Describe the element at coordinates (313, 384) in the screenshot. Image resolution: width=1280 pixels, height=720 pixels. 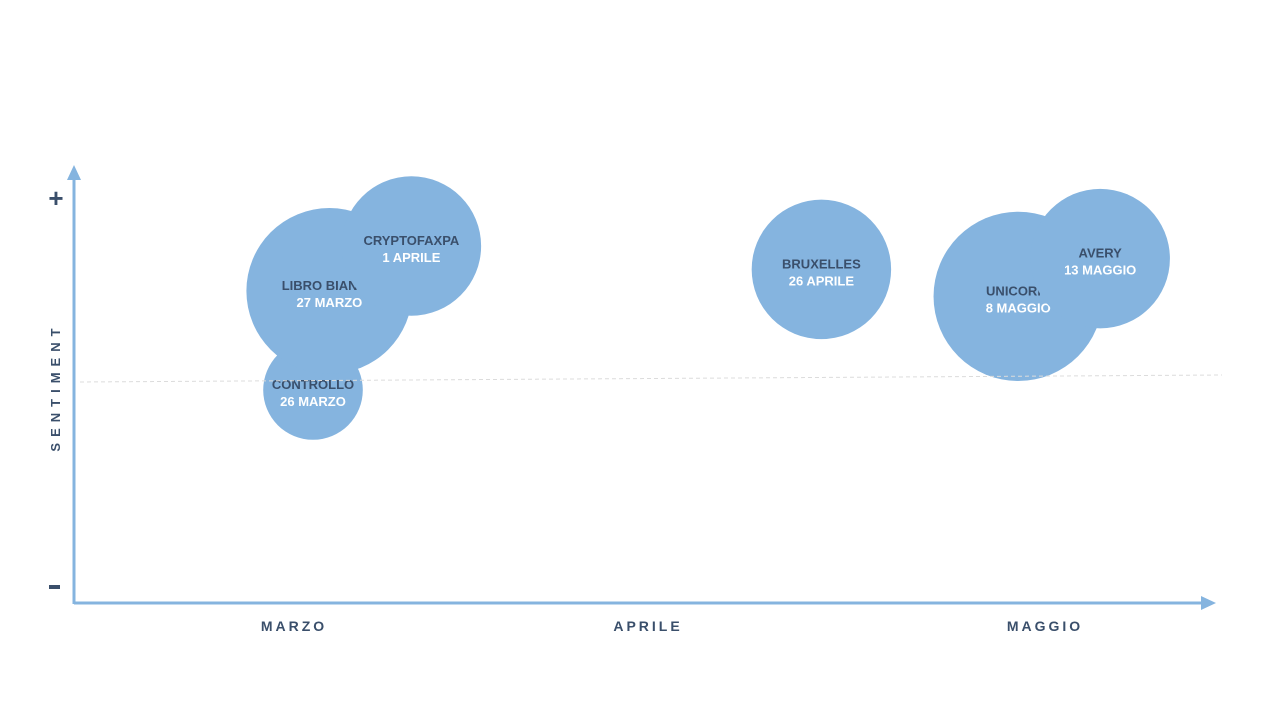
I see `bubble-title-label: CONTROLLO` at that location.